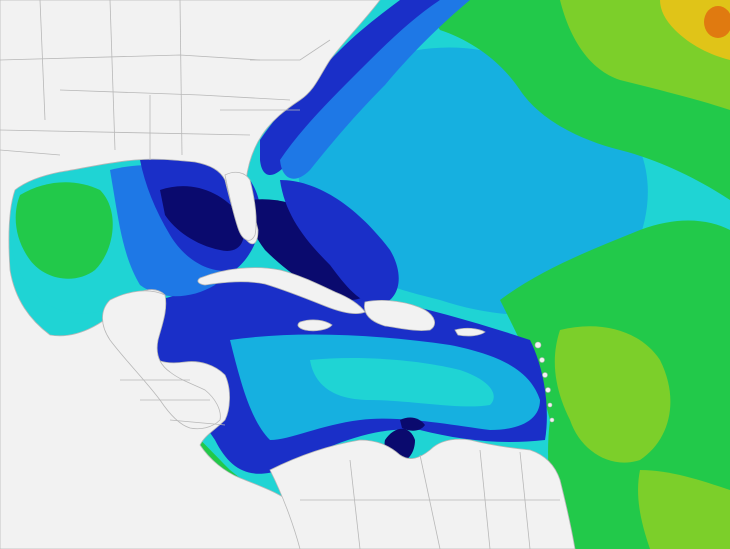  Describe the element at coordinates (422, 493) in the screenshot. I see `land-south-america` at that location.